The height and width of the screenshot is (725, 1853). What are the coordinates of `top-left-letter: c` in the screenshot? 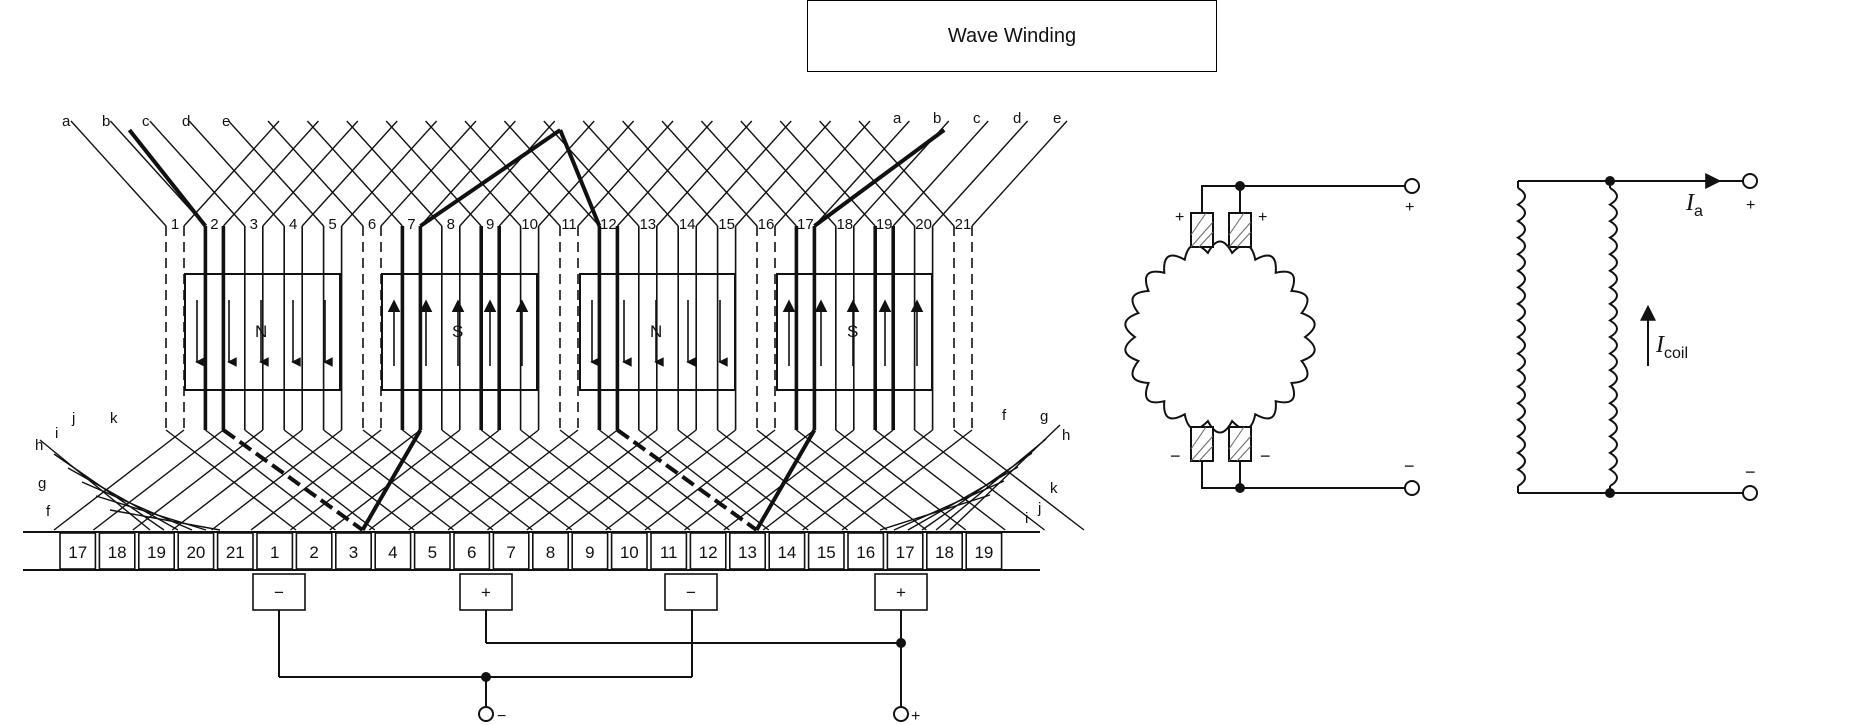 It's located at (146, 121).